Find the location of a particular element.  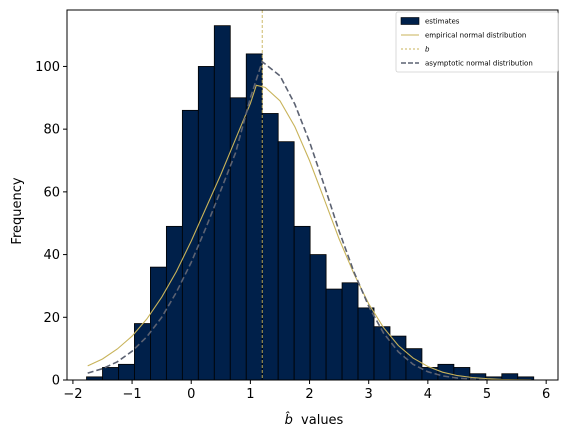

x-ticks: −2 −1 0 1 2 3 4 5 6 is located at coordinates (306, 391).